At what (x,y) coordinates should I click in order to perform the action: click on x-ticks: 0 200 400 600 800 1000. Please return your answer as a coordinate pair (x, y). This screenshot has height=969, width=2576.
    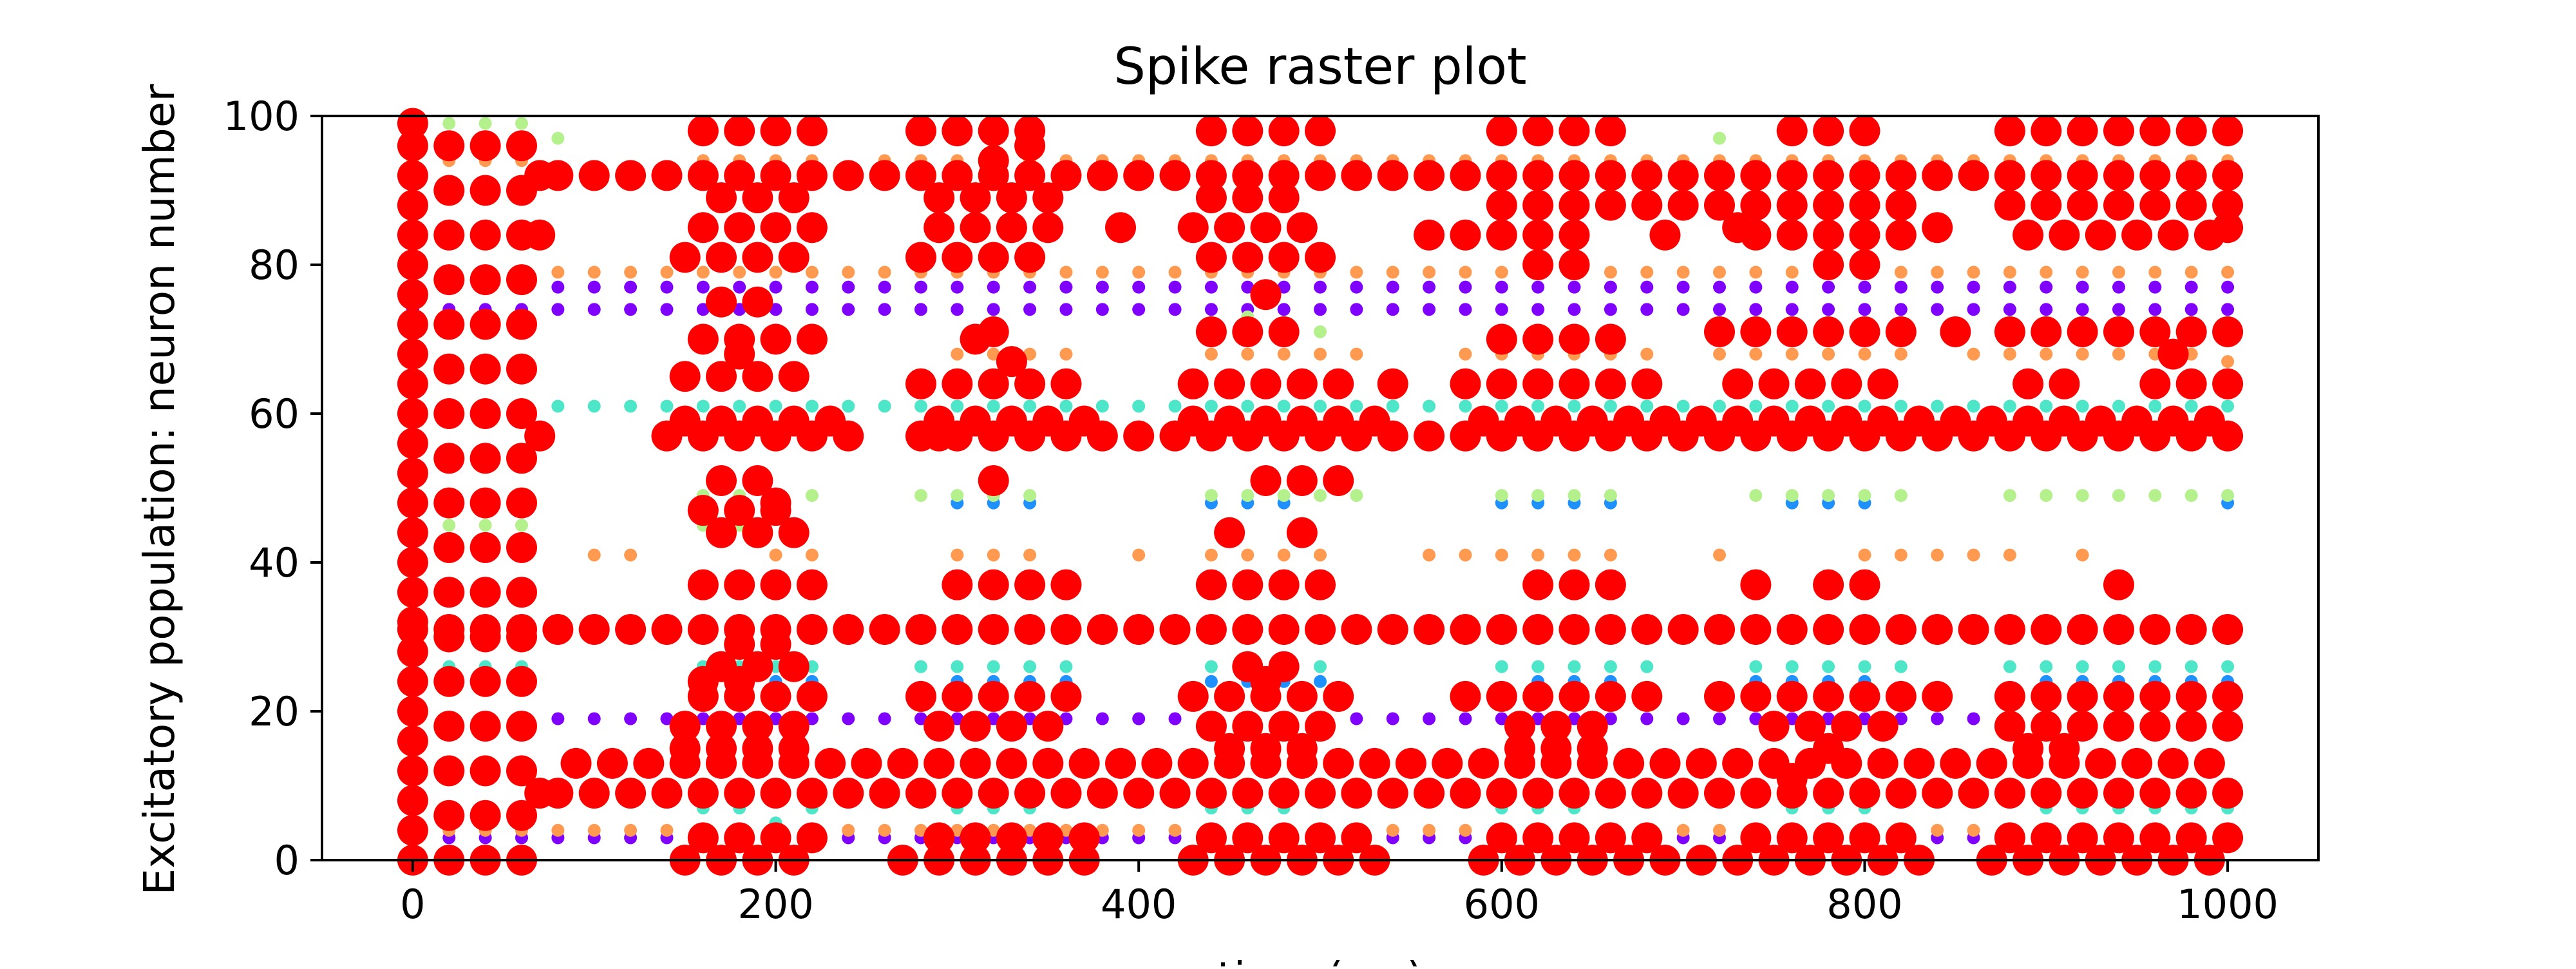
    Looking at the image, I should click on (1339, 894).